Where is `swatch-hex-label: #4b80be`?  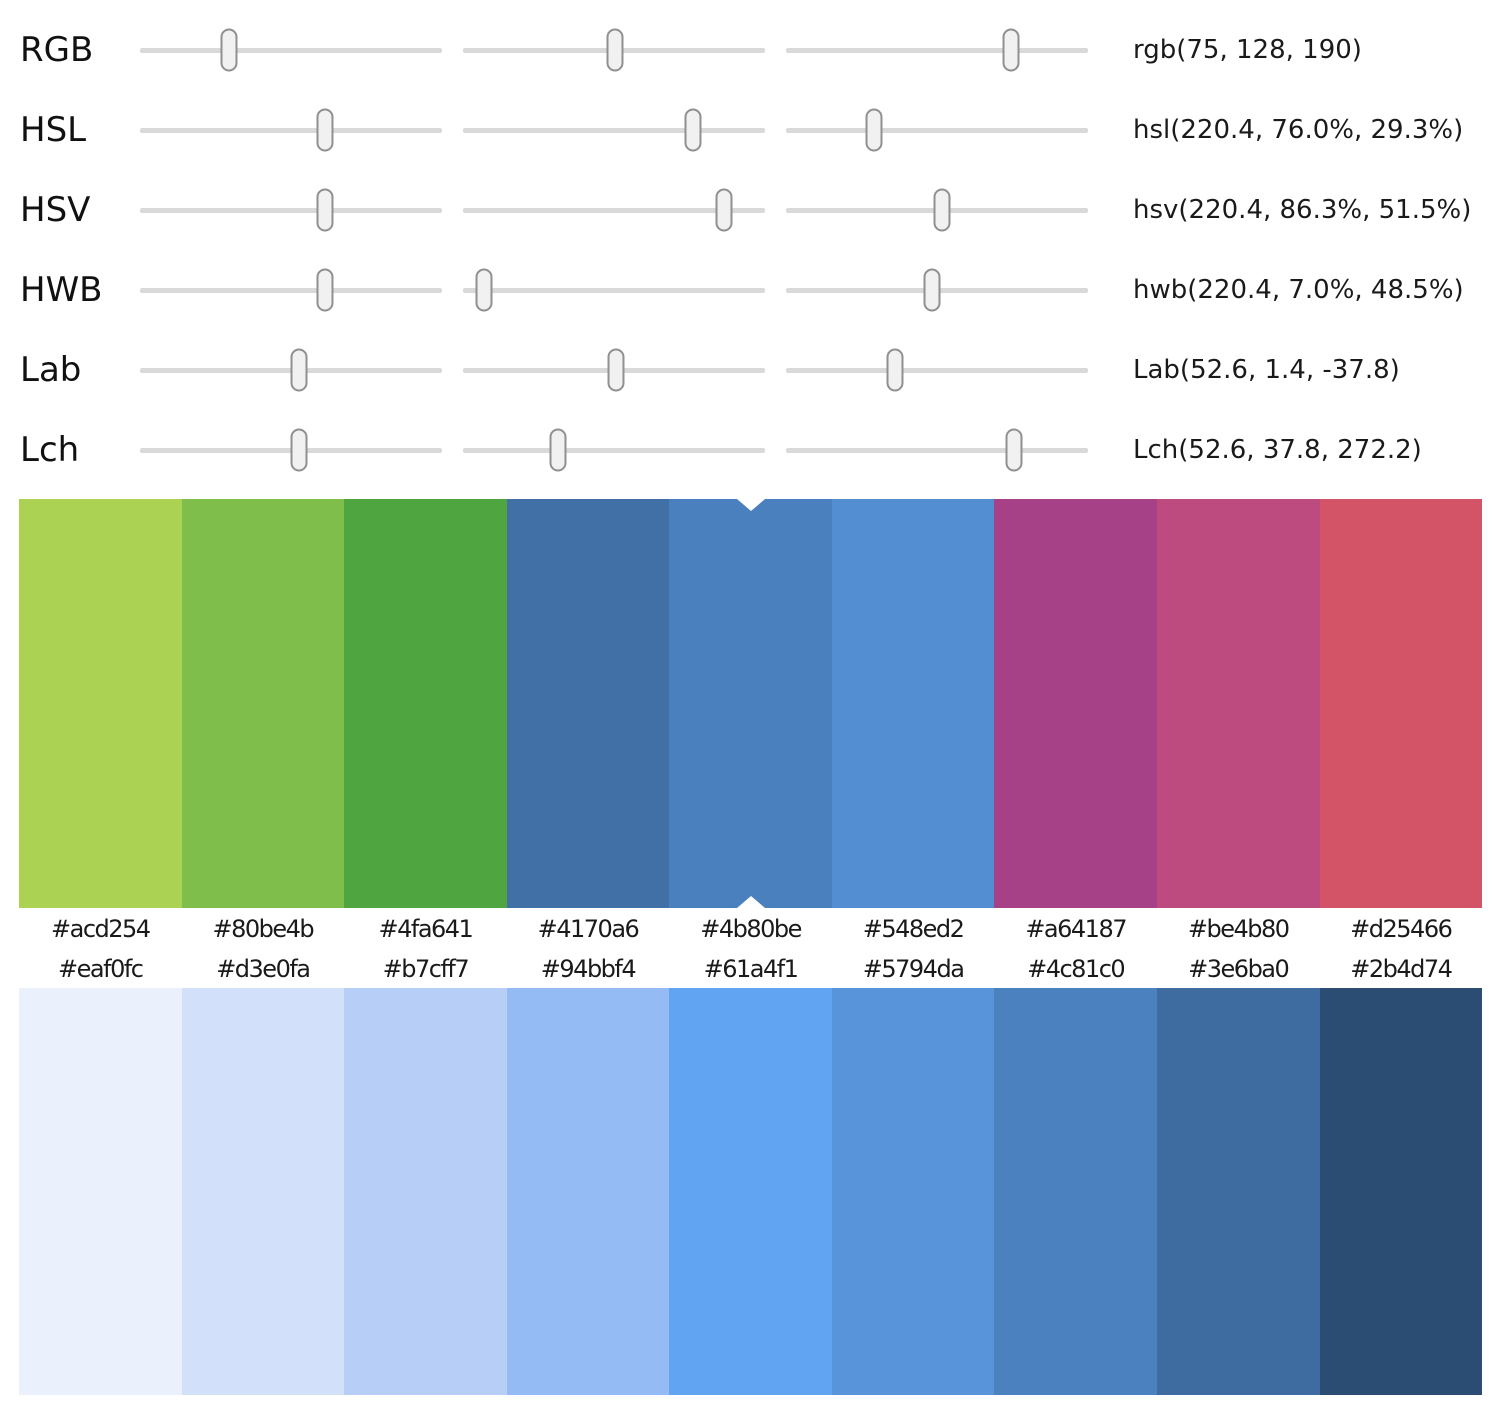 swatch-hex-label: #4b80be is located at coordinates (751, 929).